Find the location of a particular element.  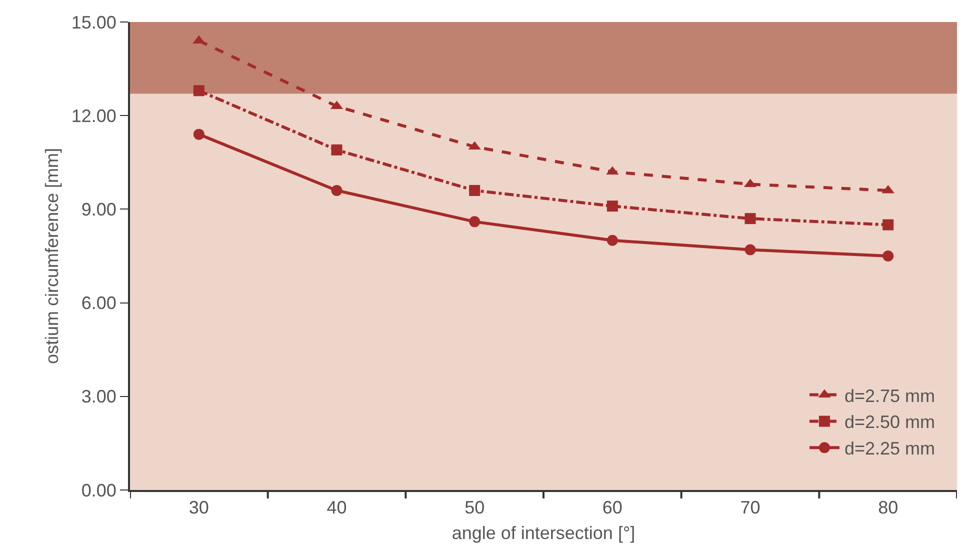

y-tick-label: 9.00 is located at coordinates (98, 210).